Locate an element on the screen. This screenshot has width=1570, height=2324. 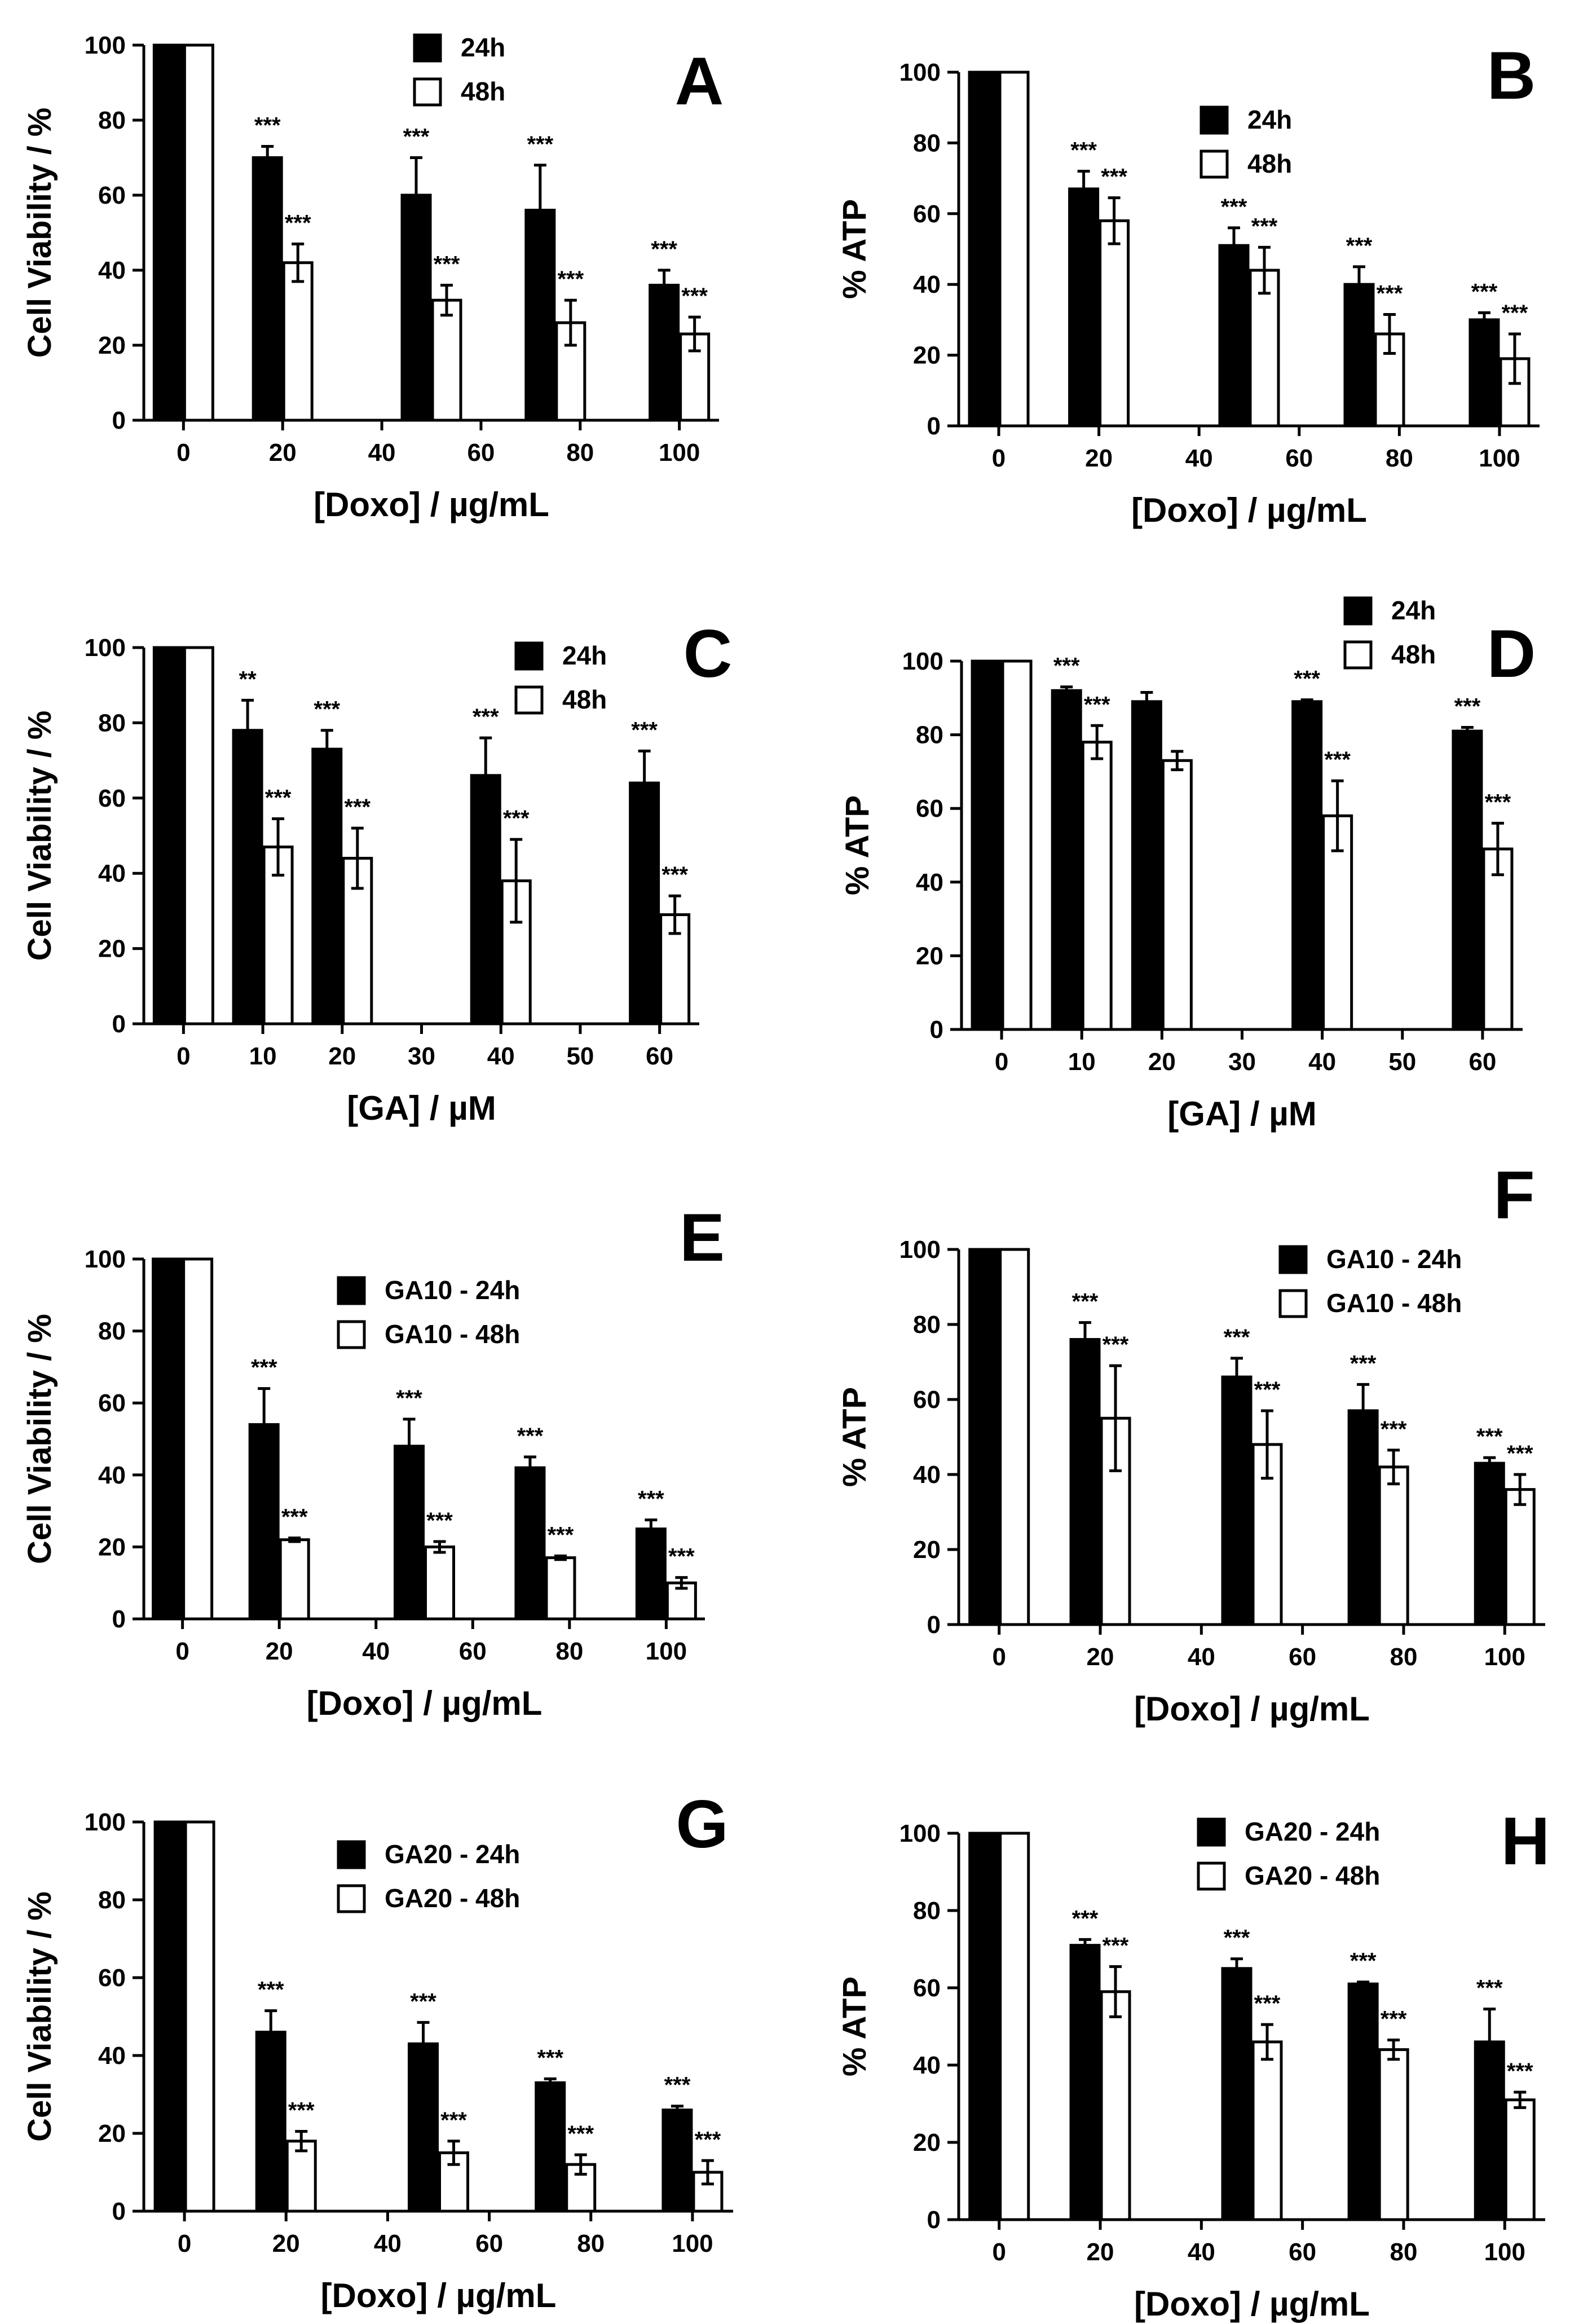
x-tick-label: 60 is located at coordinates (481, 452).